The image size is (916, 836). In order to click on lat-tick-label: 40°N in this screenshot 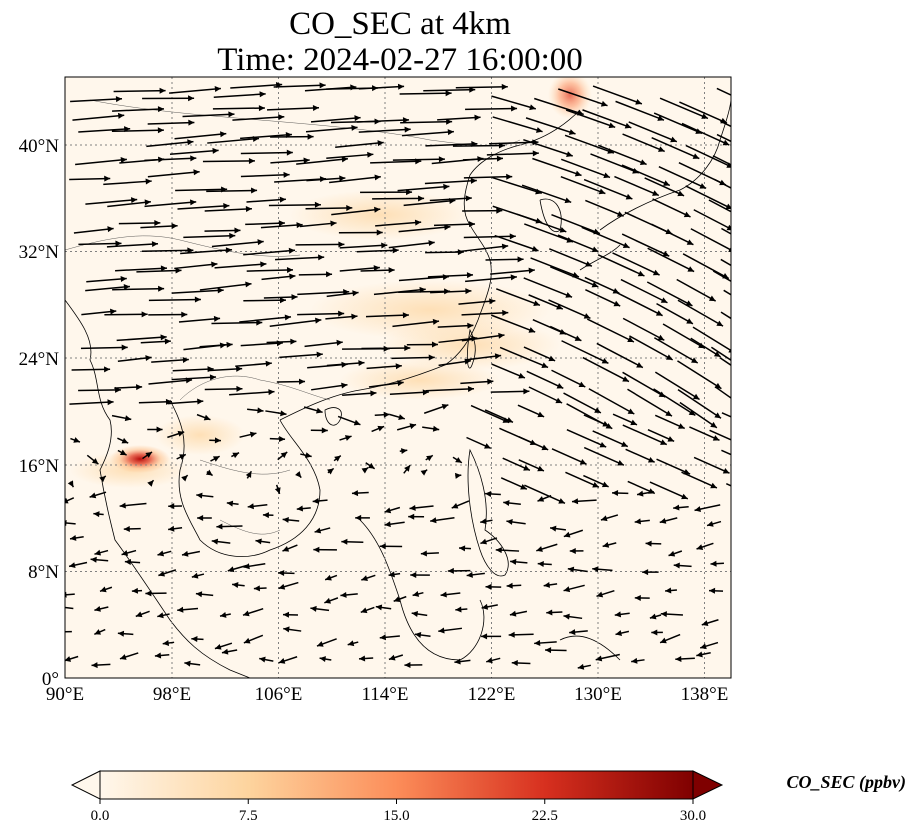, I will do `click(39, 146)`.